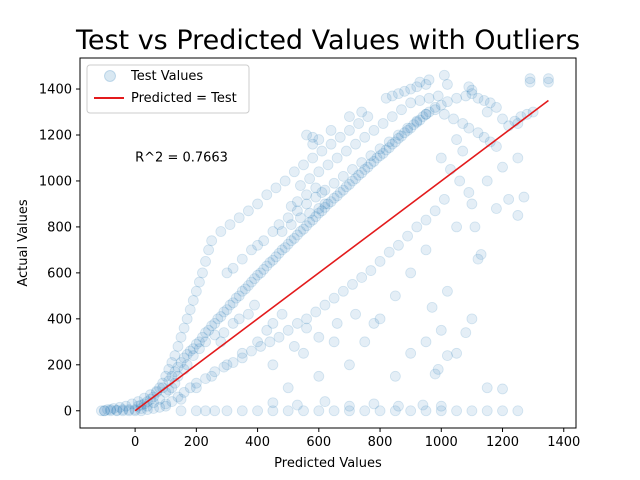 The image size is (640, 480). Describe the element at coordinates (110, 76) in the screenshot. I see `legend-marker-test-values` at that location.